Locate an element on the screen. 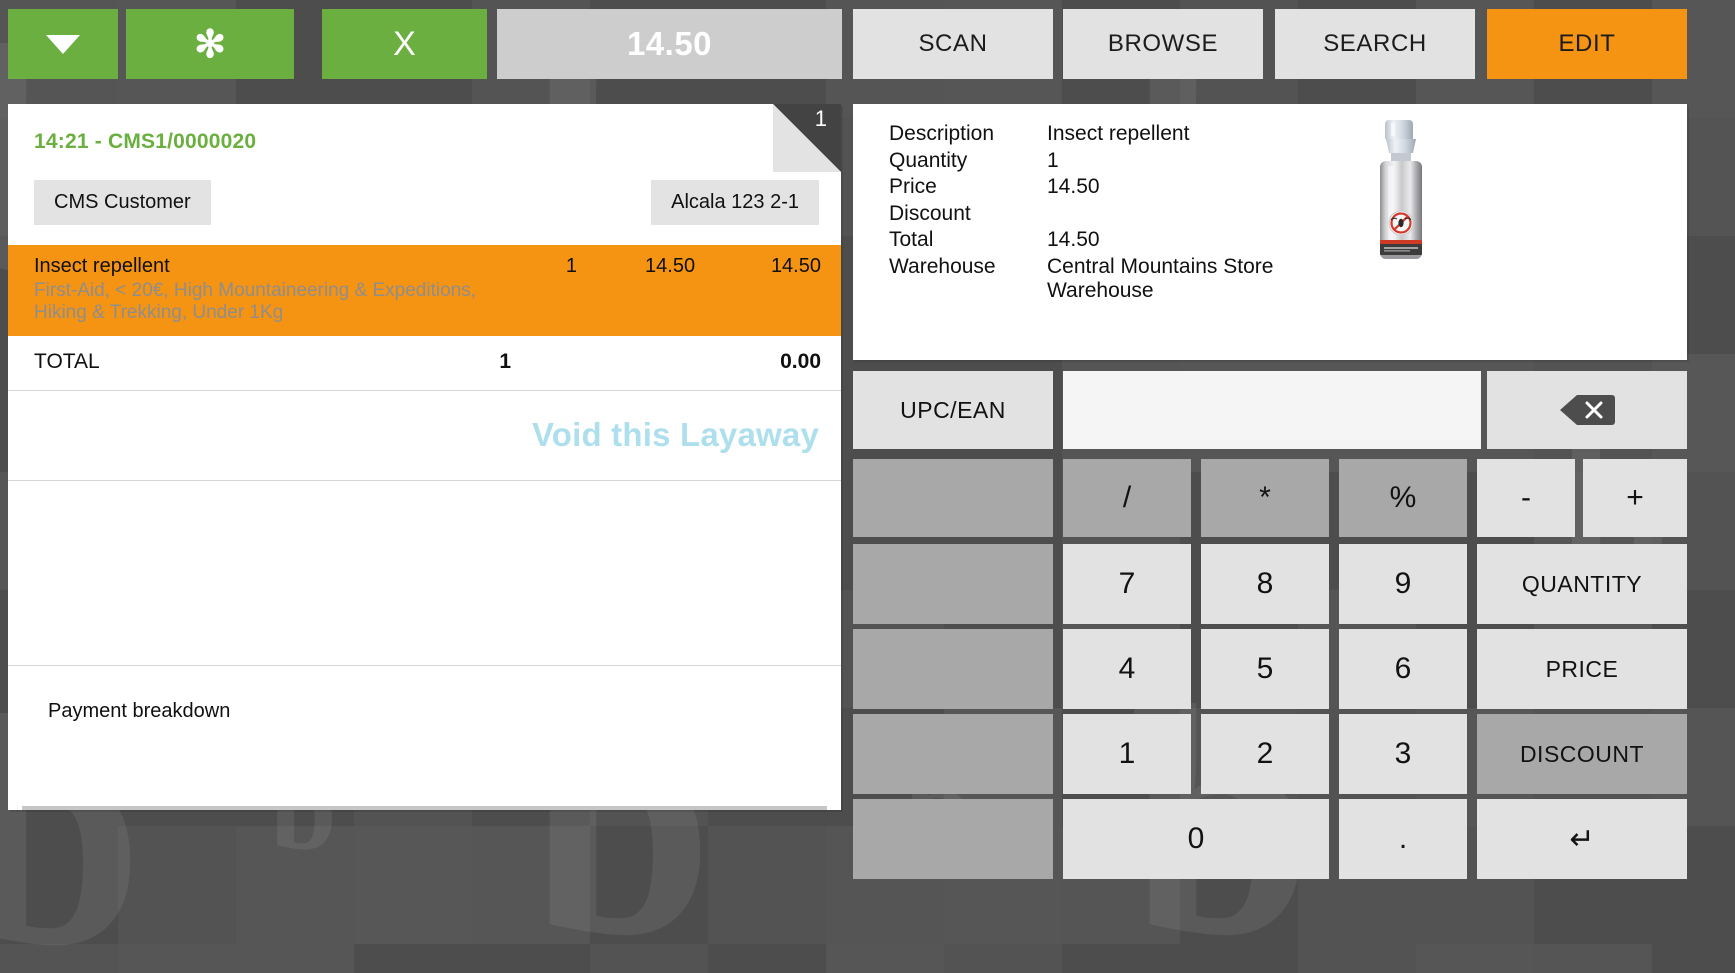 The width and height of the screenshot is (1735, 973). asterisk-icon: ✻ is located at coordinates (210, 44).